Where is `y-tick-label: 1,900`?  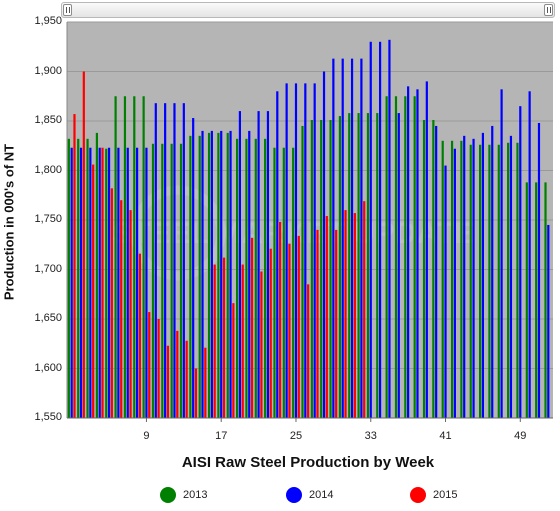 y-tick-label: 1,900 is located at coordinates (48, 70).